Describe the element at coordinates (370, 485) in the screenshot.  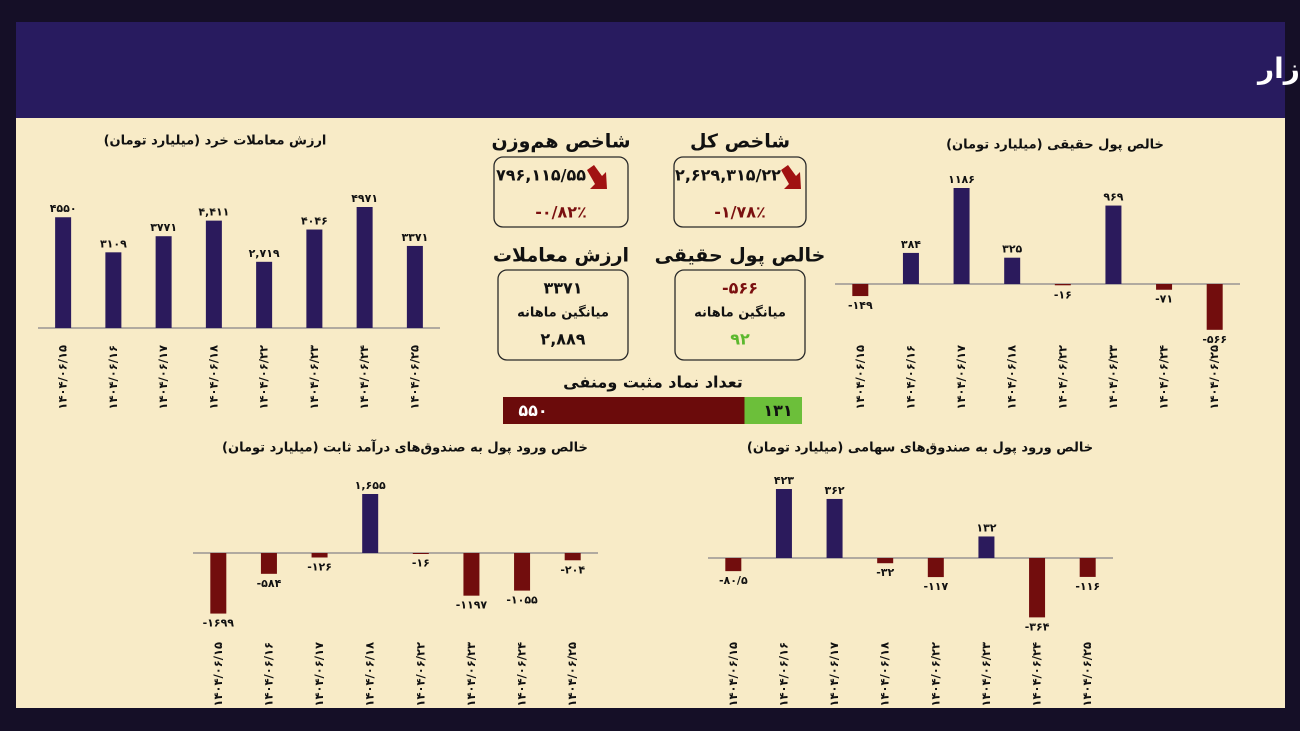
I see `value-label: ۱,۶۵۵` at that location.